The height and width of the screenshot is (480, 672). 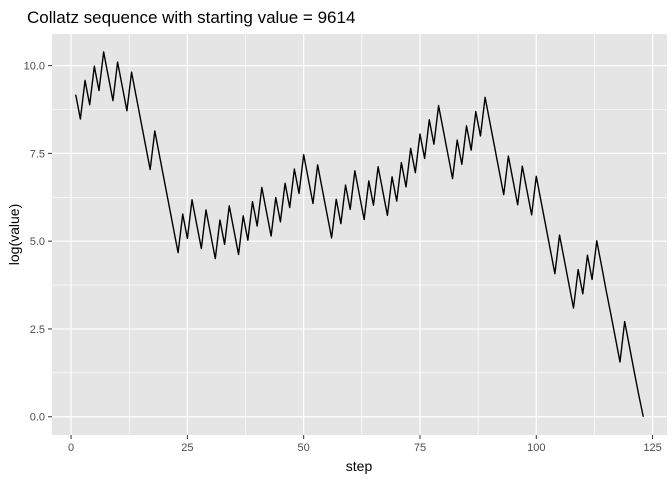 What do you see at coordinates (71, 448) in the screenshot?
I see `x-tick-label: 0` at bounding box center [71, 448].